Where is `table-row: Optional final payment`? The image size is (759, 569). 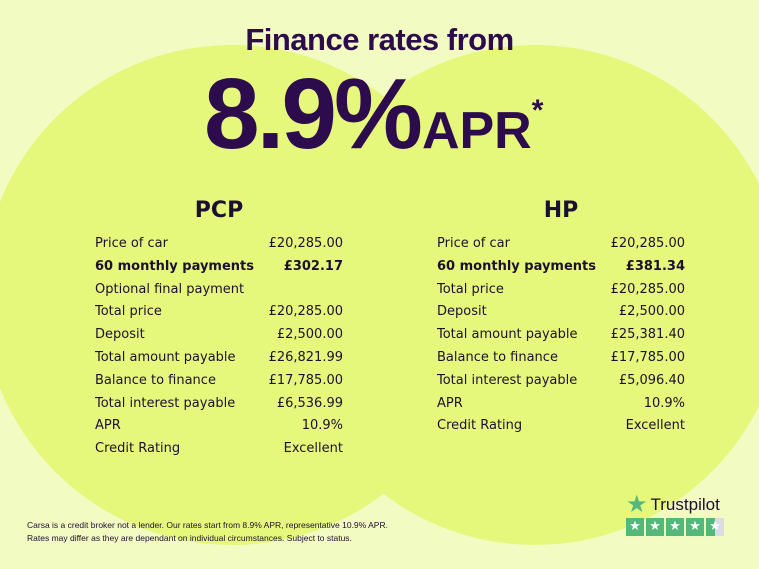
table-row: Optional final payment is located at coordinates (219, 290).